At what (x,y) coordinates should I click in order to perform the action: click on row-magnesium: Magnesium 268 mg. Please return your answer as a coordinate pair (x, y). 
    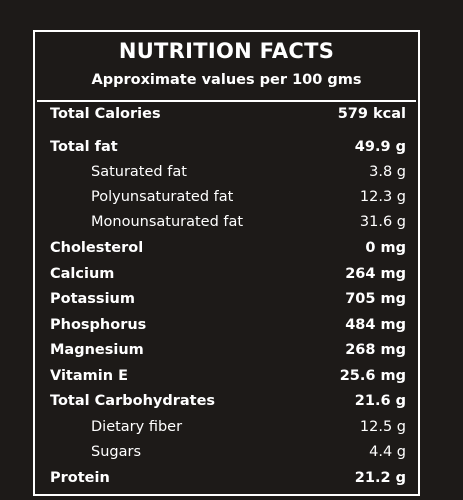
    Looking at the image, I should click on (226, 352).